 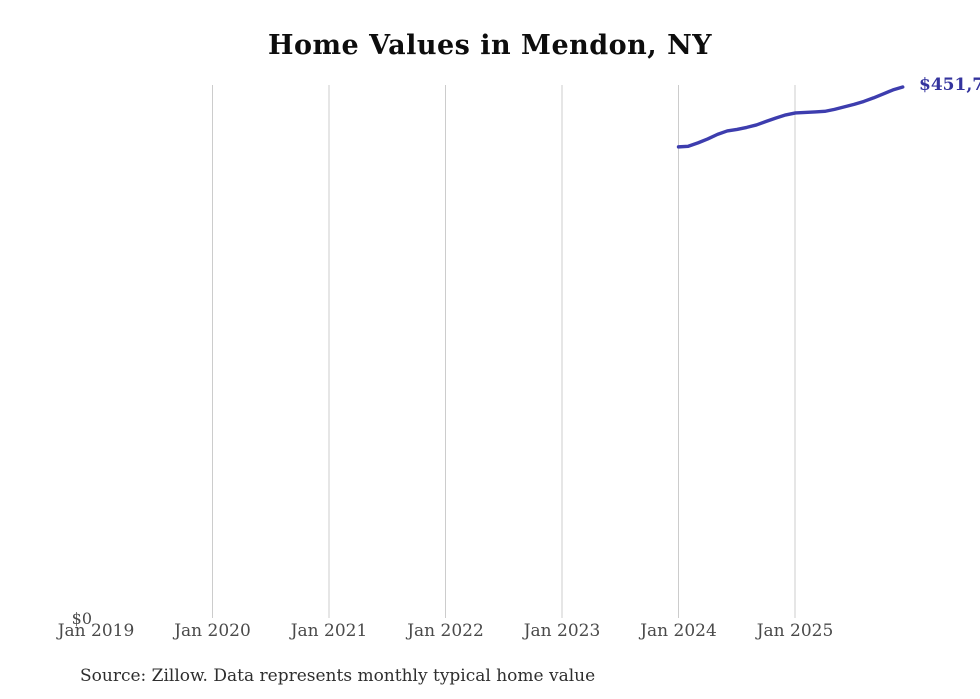 What do you see at coordinates (678, 631) in the screenshot?
I see `x-tick-jan-2024: Jan 2024` at bounding box center [678, 631].